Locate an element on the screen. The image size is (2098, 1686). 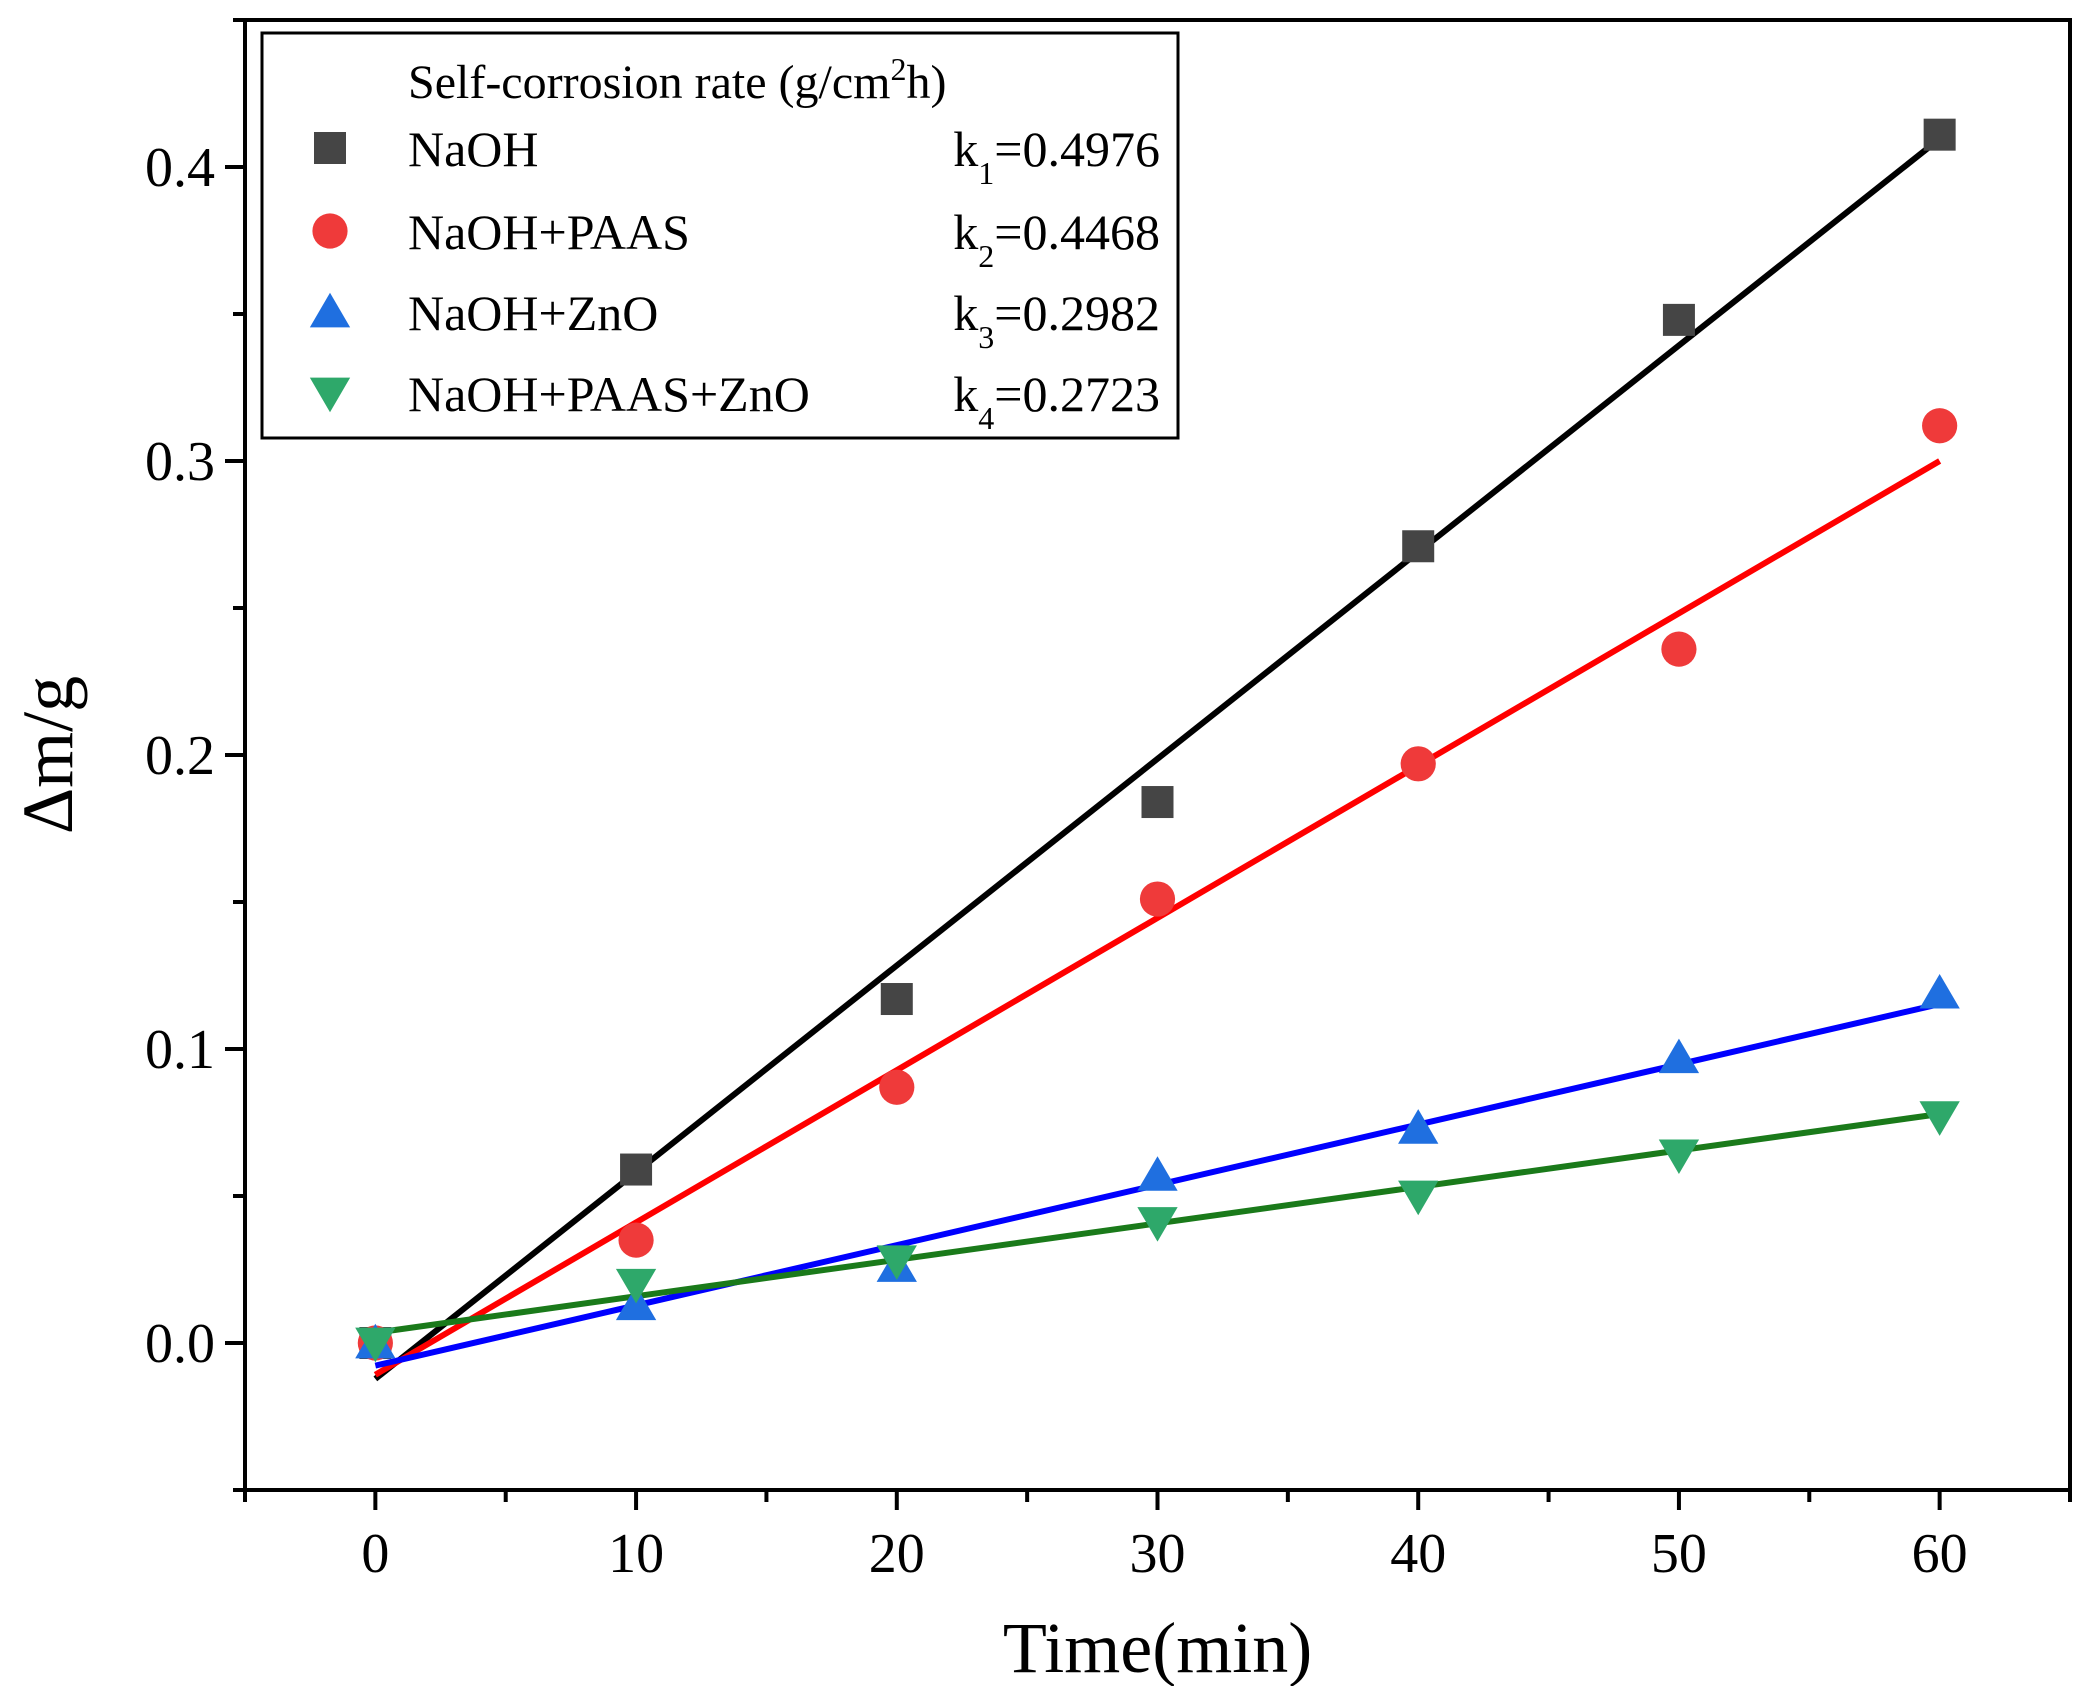
legend-label: NaOH+ZnO is located at coordinates (533, 313).